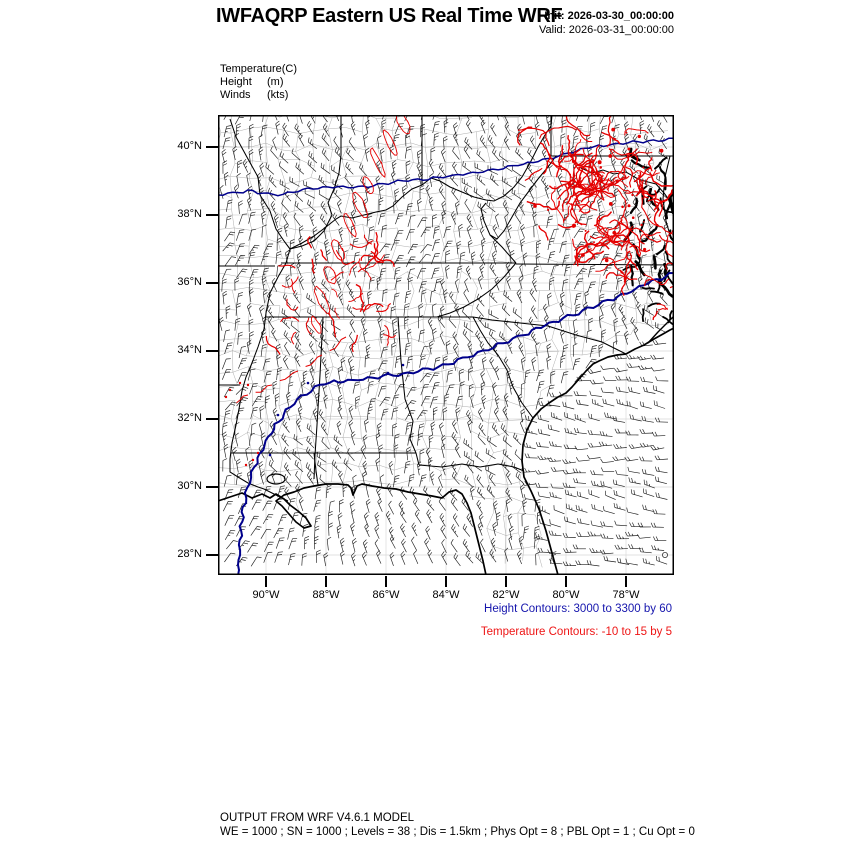 The image size is (850, 850). What do you see at coordinates (236, 82) in the screenshot?
I see `legend-field-label: Height` at bounding box center [236, 82].